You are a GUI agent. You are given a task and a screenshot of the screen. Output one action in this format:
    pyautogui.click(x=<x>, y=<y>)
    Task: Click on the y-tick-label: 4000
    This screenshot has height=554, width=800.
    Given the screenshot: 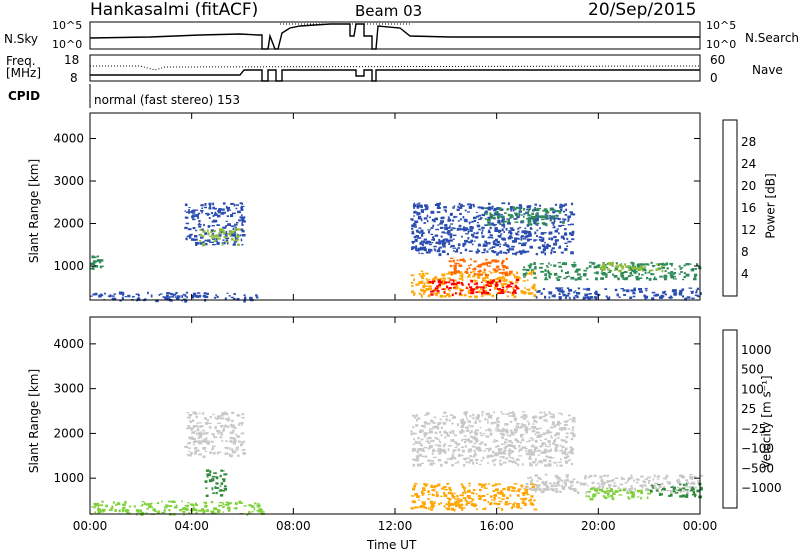 What is the action you would take?
    pyautogui.click(x=68, y=139)
    